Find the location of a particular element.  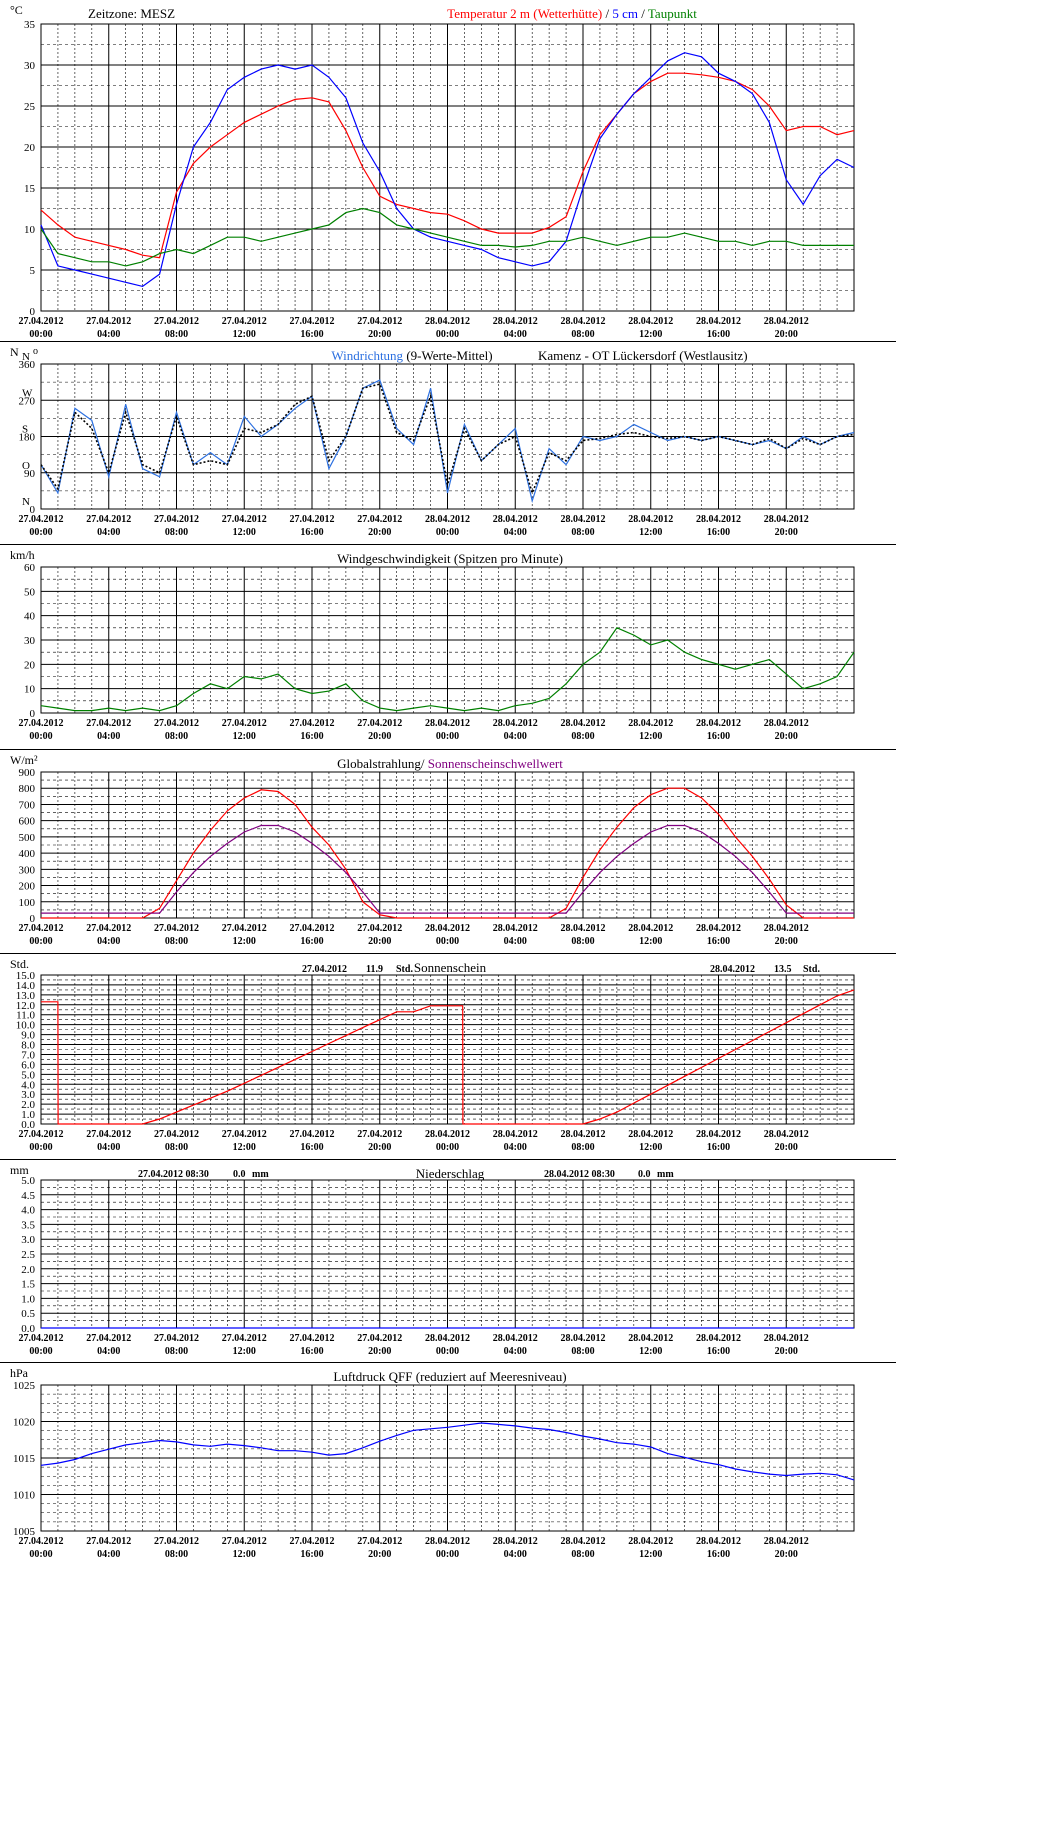

daily-total-annotation: 28.04.2012 08:30 is located at coordinates (579, 1174).